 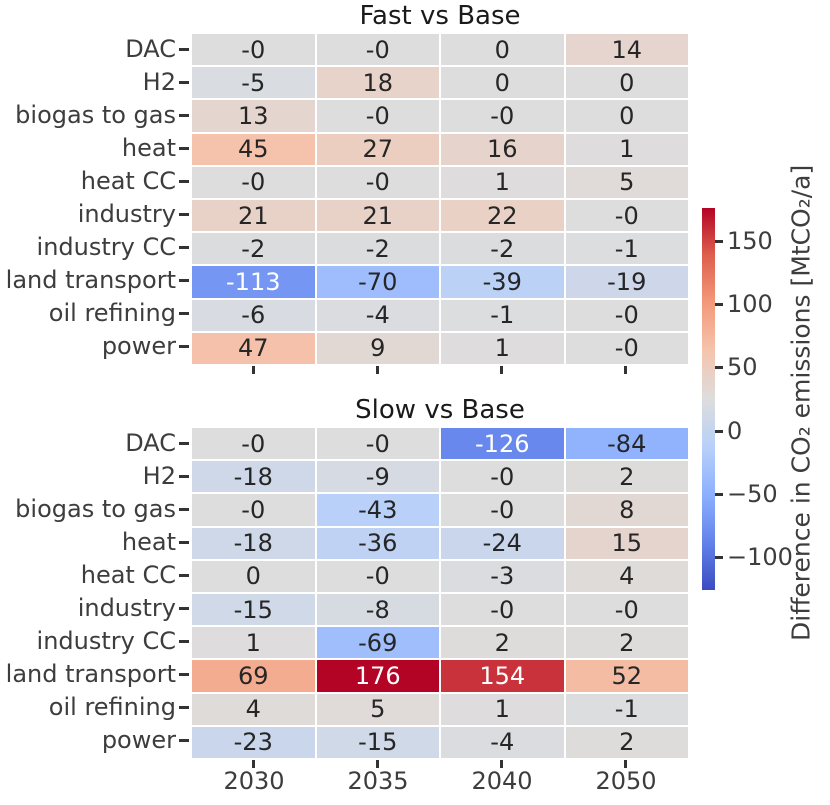 What do you see at coordinates (112, 707) in the screenshot?
I see `y-tick-label: oil refining` at bounding box center [112, 707].